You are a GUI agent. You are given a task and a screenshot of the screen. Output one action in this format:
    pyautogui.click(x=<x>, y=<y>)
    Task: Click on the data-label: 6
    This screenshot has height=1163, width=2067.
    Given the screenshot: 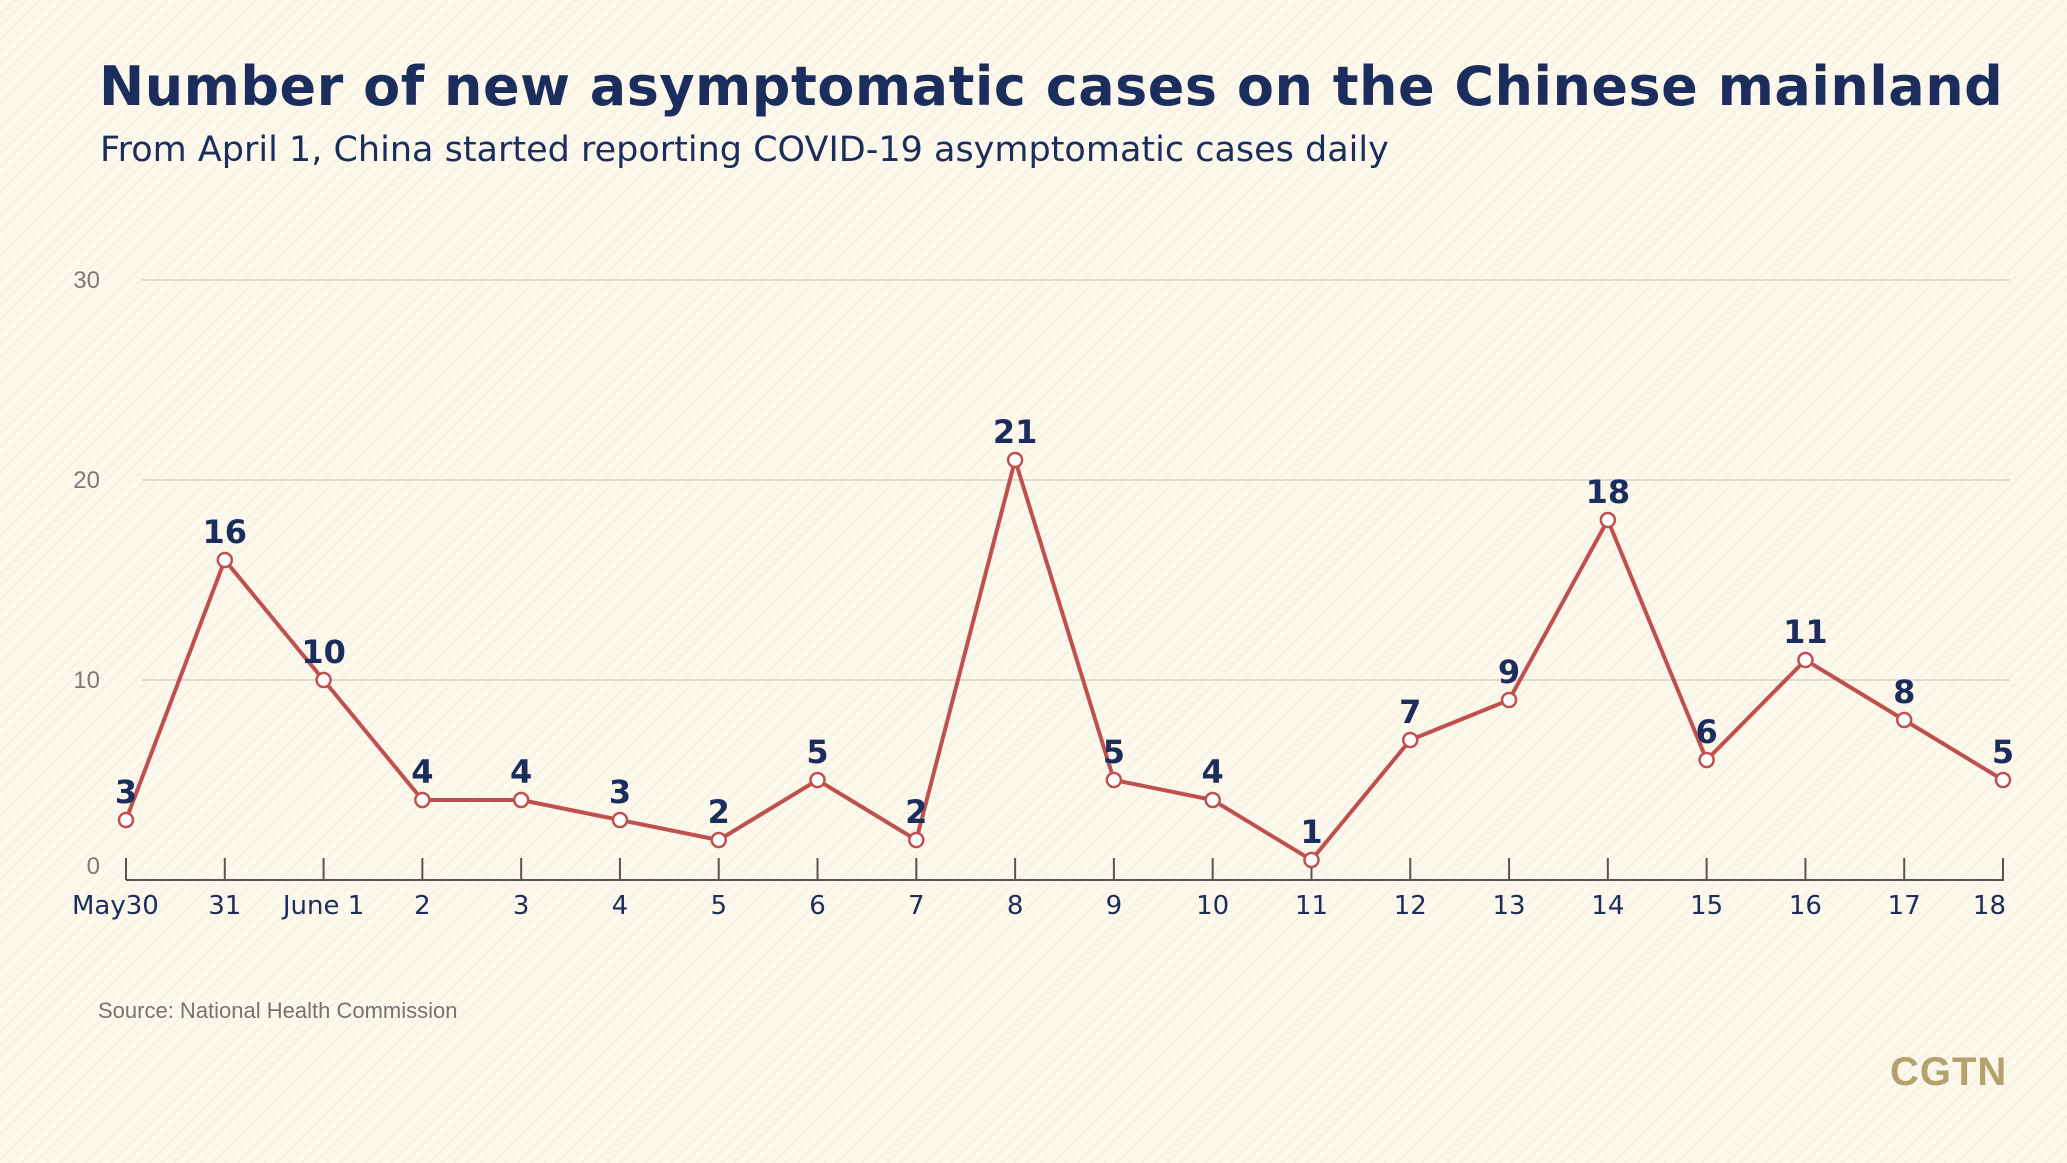 What is the action you would take?
    pyautogui.click(x=1706, y=732)
    